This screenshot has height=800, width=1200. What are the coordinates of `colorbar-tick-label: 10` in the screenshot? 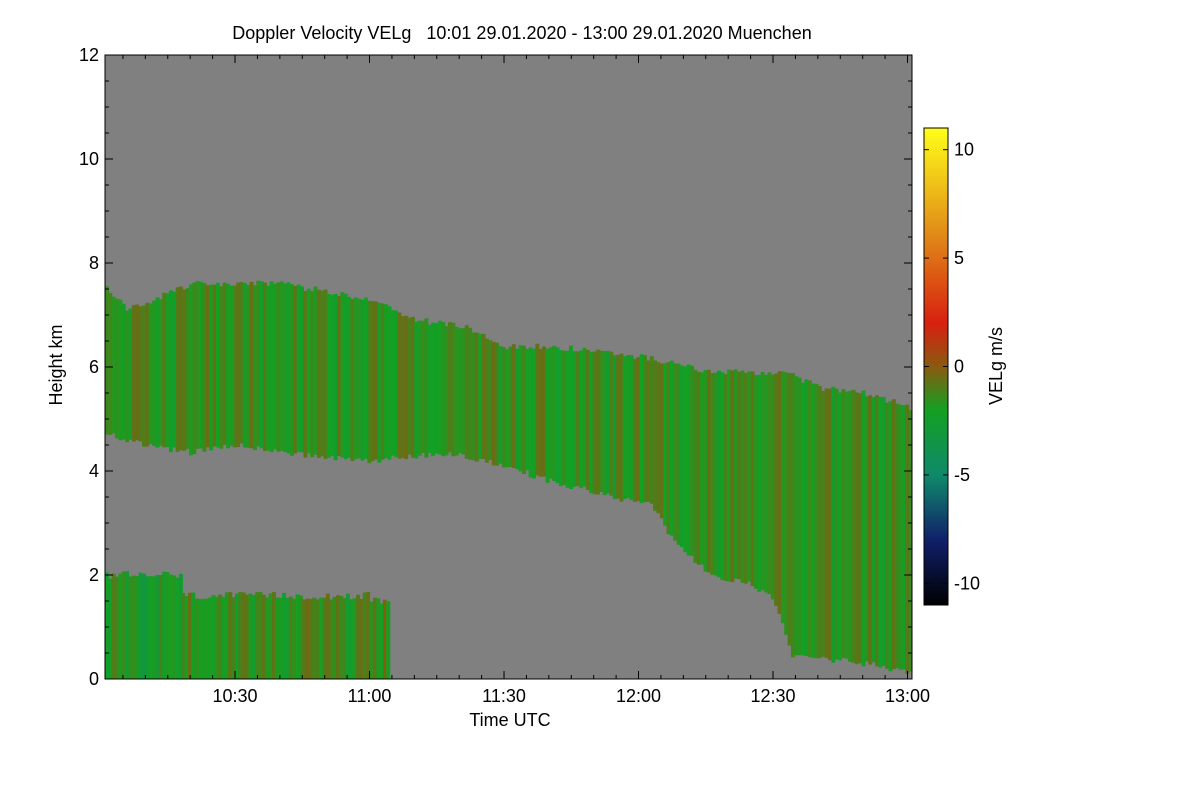 It's located at (964, 150).